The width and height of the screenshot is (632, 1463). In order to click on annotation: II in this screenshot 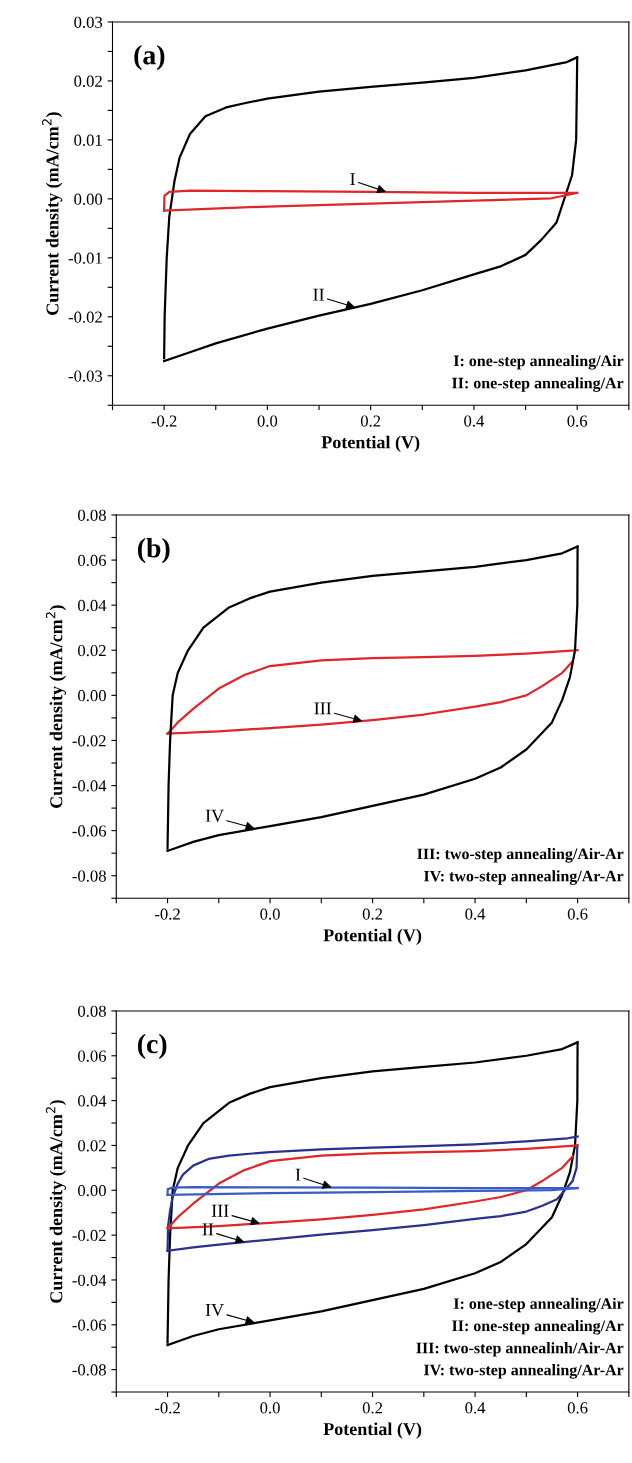, I will do `click(318, 294)`.